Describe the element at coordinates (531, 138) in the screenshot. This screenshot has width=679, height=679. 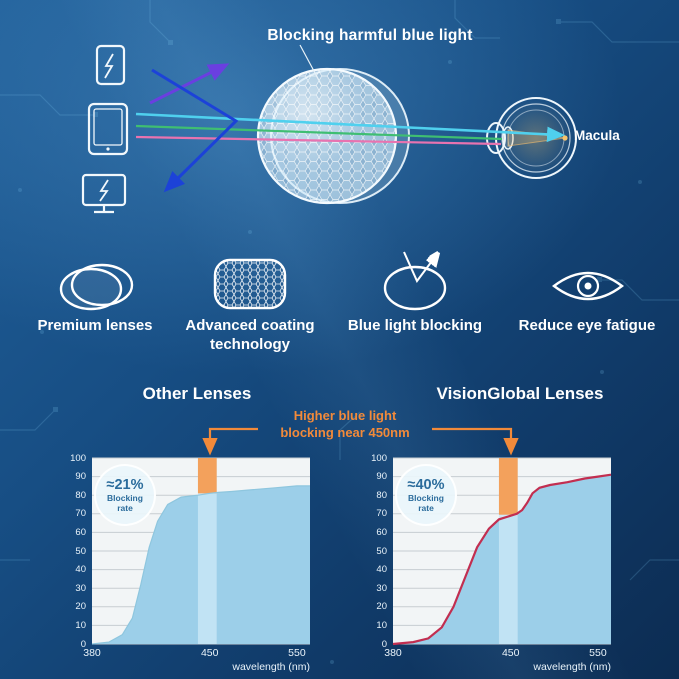
I see `eye-anatomy-graphic` at that location.